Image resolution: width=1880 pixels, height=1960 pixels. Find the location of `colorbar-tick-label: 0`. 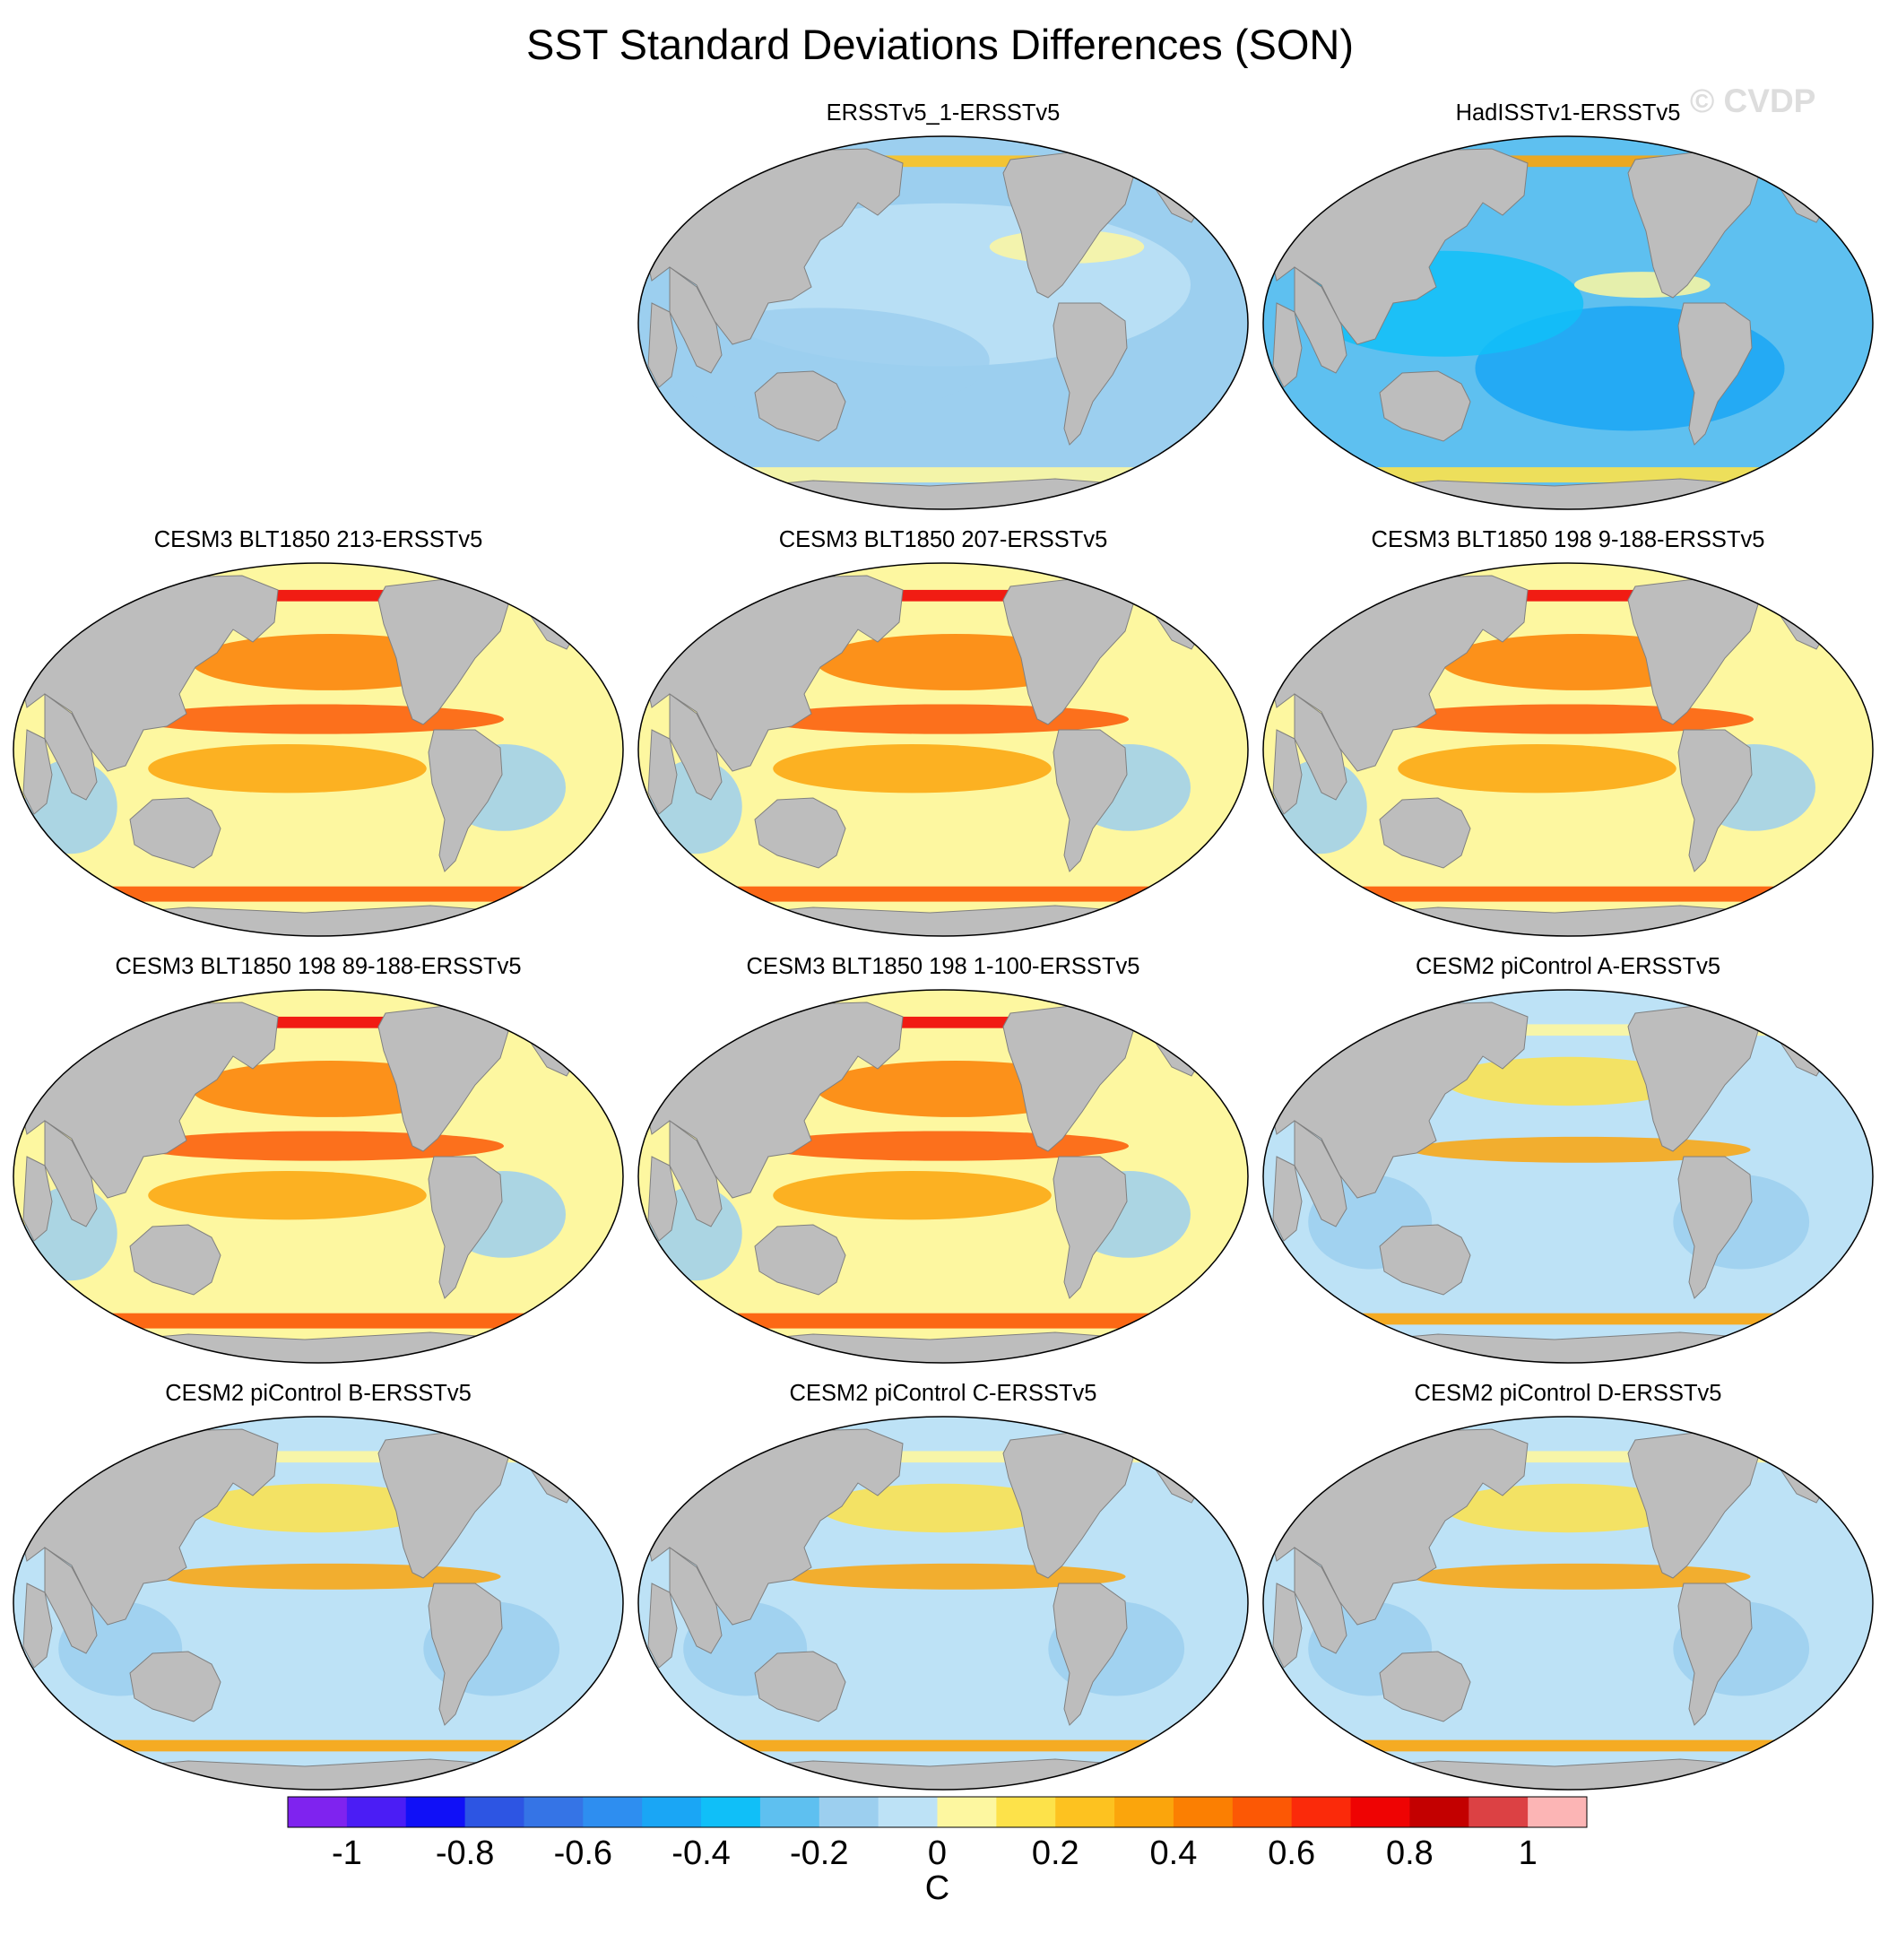

colorbar-tick-label: 0 is located at coordinates (937, 1853).